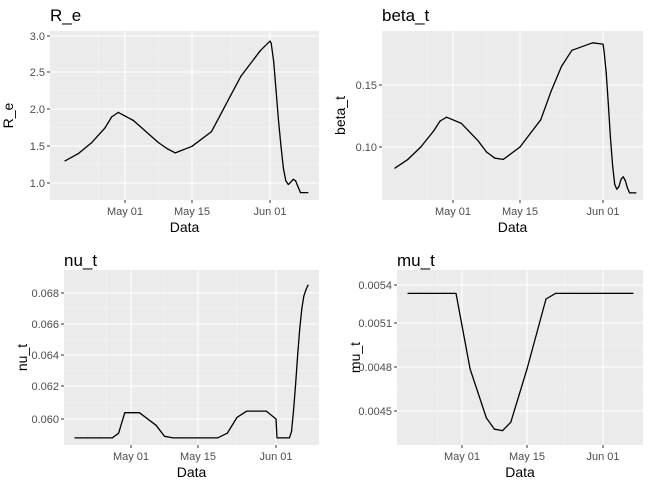 The image size is (652, 489). What do you see at coordinates (340, 115) in the screenshot?
I see `y-axis-title: beta_t` at bounding box center [340, 115].